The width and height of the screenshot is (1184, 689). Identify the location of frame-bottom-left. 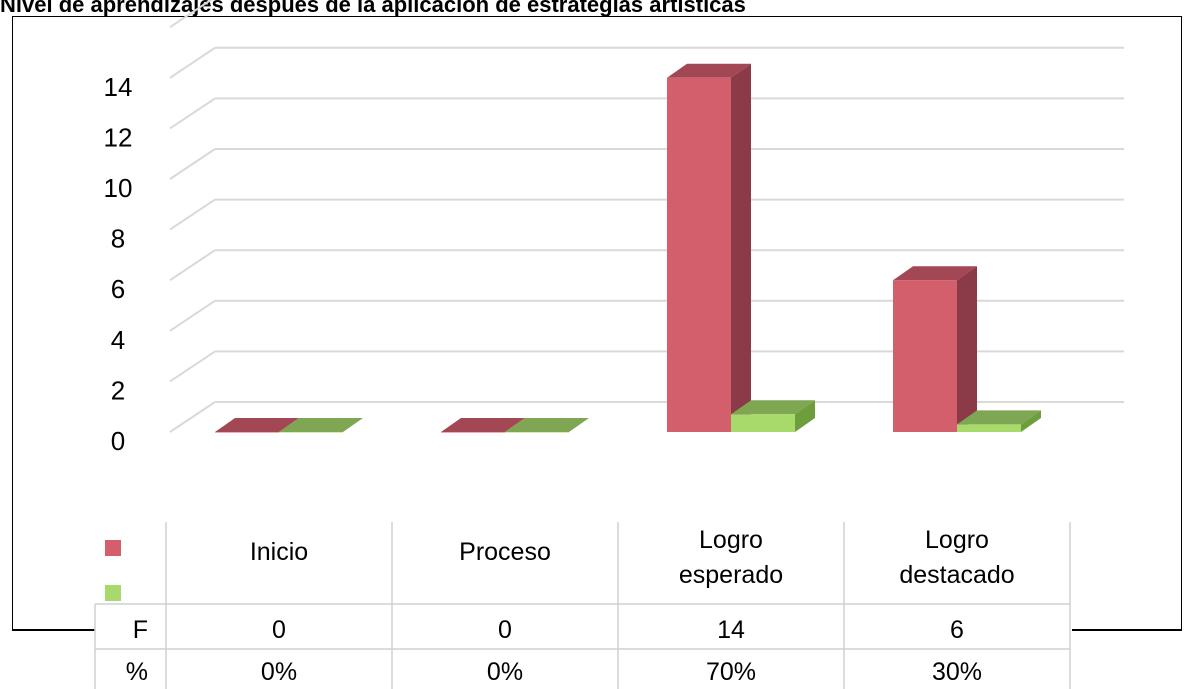
(53, 630).